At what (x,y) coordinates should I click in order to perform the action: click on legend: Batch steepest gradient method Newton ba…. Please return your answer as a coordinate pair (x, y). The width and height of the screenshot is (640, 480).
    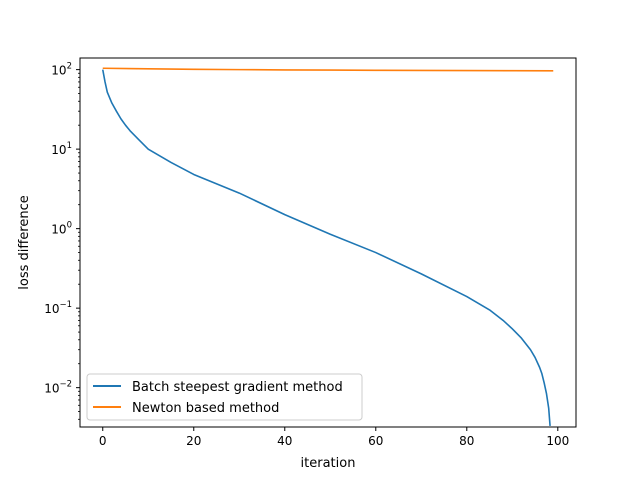
    Looking at the image, I should click on (224, 397).